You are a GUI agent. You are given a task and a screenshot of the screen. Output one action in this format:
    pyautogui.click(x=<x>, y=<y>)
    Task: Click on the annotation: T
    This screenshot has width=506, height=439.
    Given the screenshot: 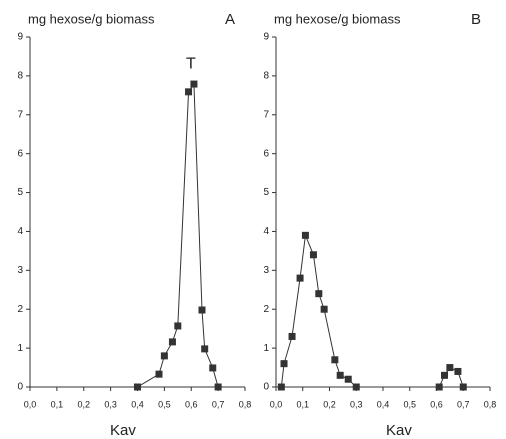 What is the action you would take?
    pyautogui.click(x=191, y=63)
    